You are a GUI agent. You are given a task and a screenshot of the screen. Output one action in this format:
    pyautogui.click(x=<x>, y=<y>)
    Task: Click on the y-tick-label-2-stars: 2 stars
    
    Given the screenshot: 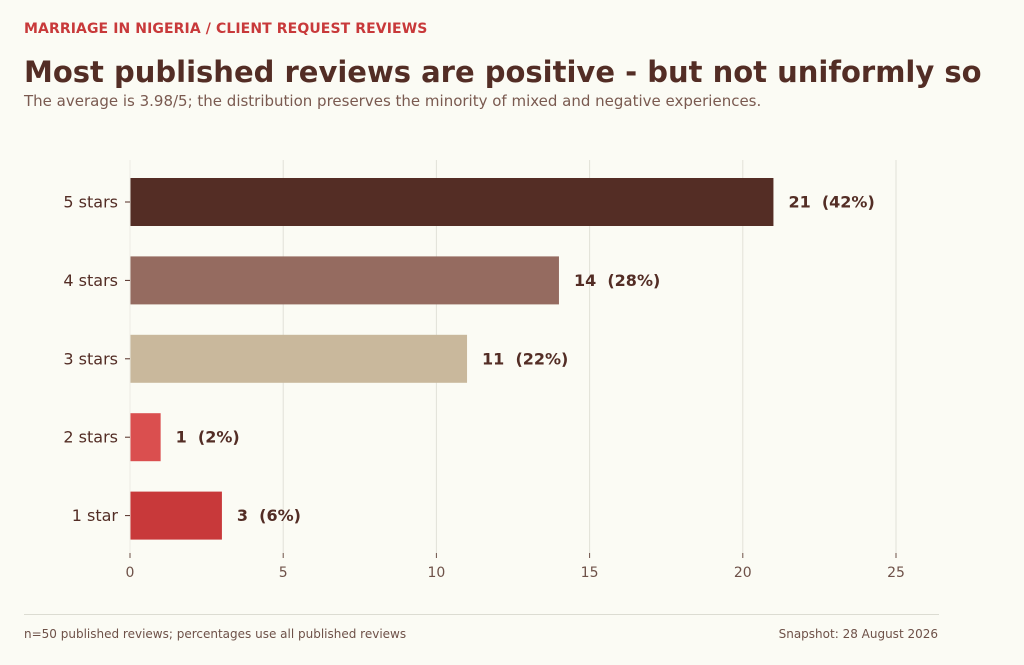 What is the action you would take?
    pyautogui.click(x=90, y=437)
    